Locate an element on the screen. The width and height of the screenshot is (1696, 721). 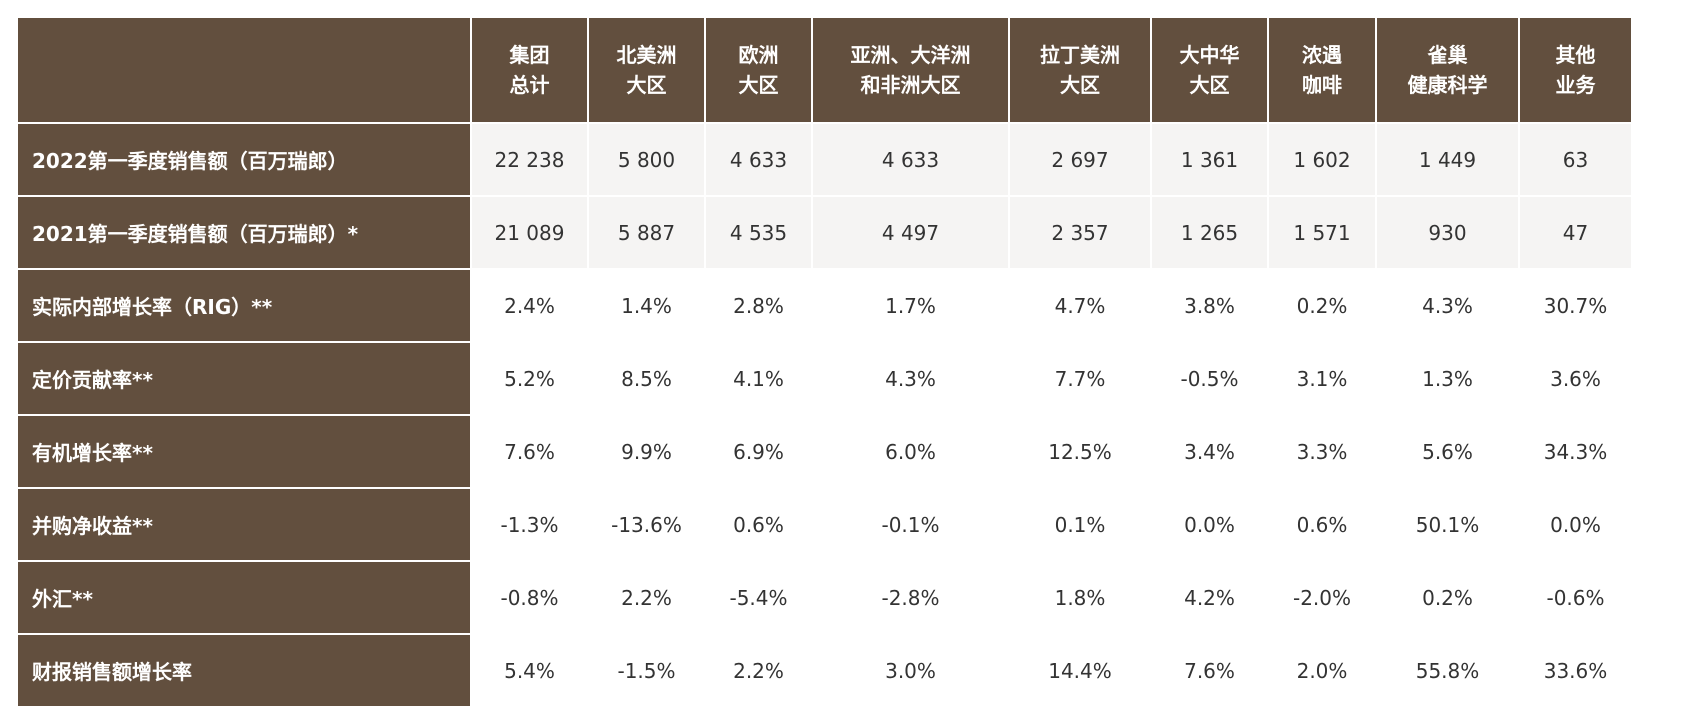
cell: 4.7% is located at coordinates (1080, 305).